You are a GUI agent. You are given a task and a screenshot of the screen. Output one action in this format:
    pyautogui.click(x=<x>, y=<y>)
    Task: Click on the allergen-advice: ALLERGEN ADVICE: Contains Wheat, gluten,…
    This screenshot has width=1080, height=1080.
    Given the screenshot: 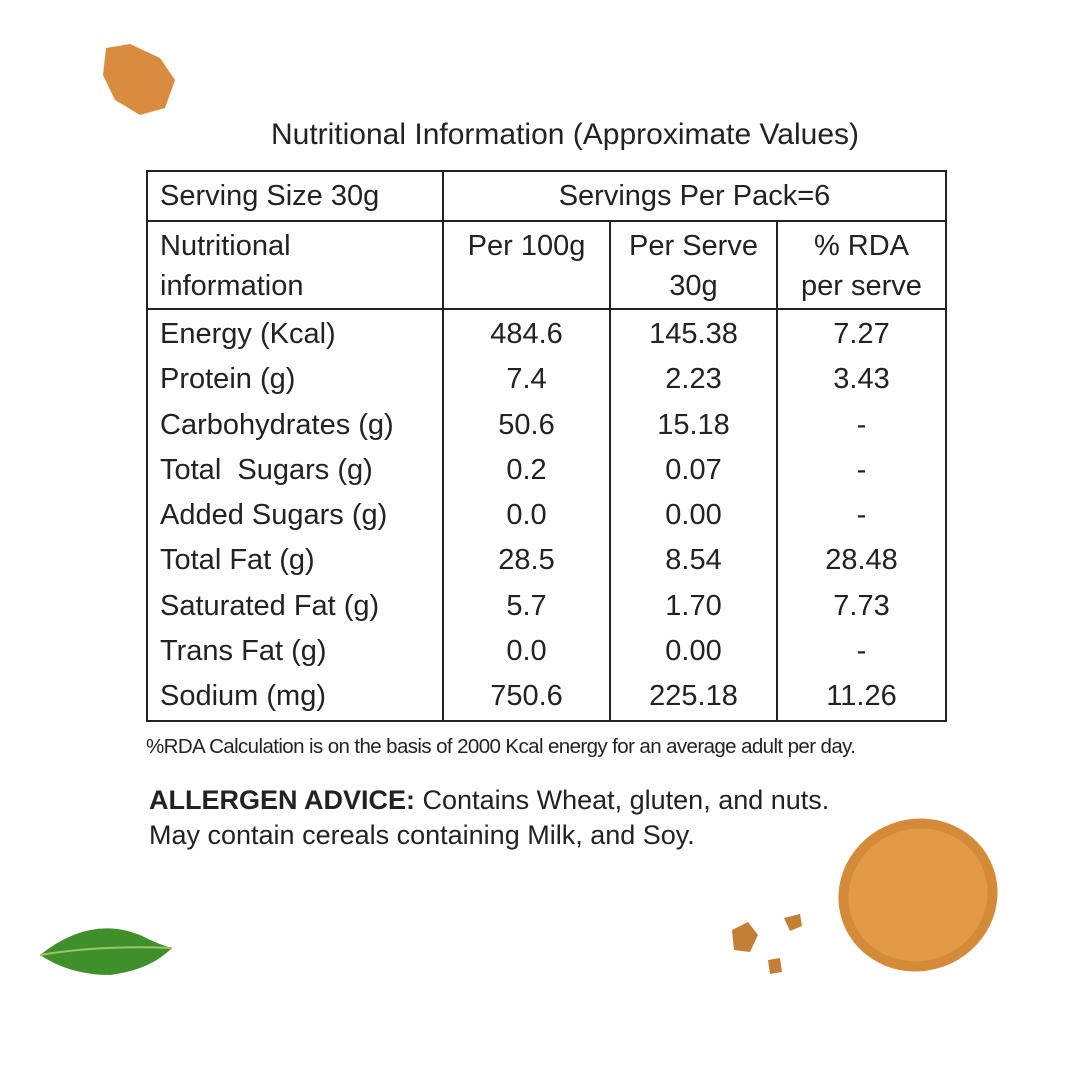 What is the action you would take?
    pyautogui.click(x=489, y=818)
    